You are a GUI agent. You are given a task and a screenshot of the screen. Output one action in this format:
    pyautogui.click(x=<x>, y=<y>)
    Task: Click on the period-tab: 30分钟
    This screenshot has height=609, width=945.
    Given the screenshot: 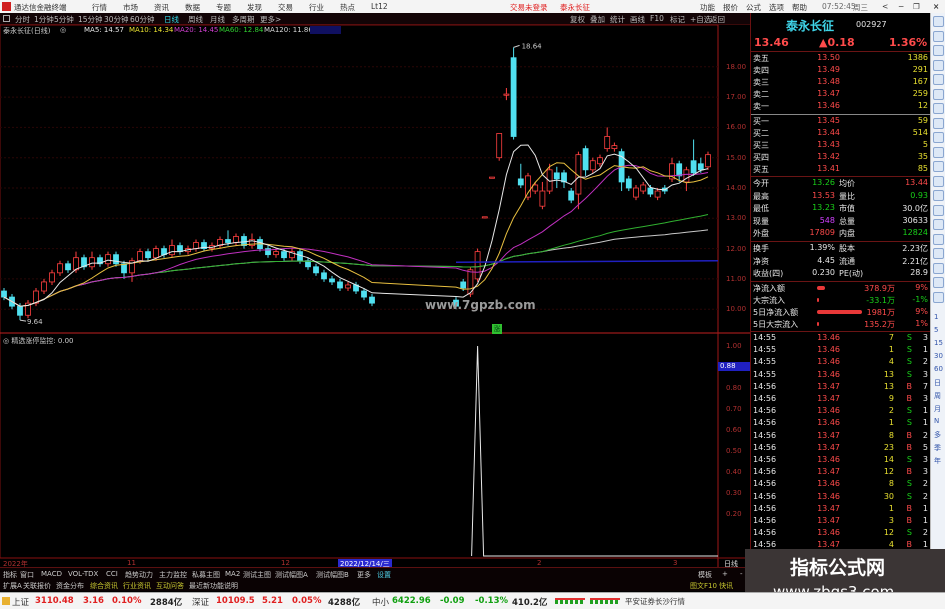 What is the action you would take?
    pyautogui.click(x=116, y=19)
    